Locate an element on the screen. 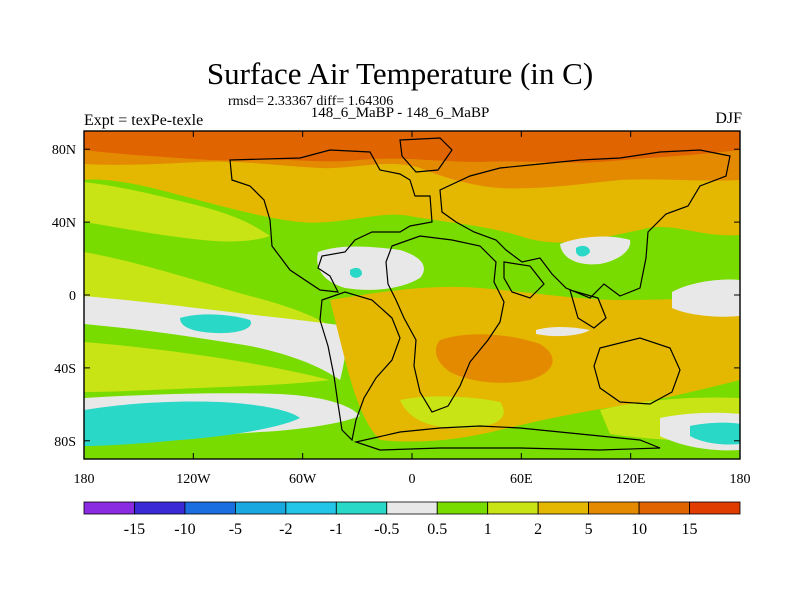 The image size is (800, 600). field-northwest-yellowgreen is located at coordinates (177, 212).